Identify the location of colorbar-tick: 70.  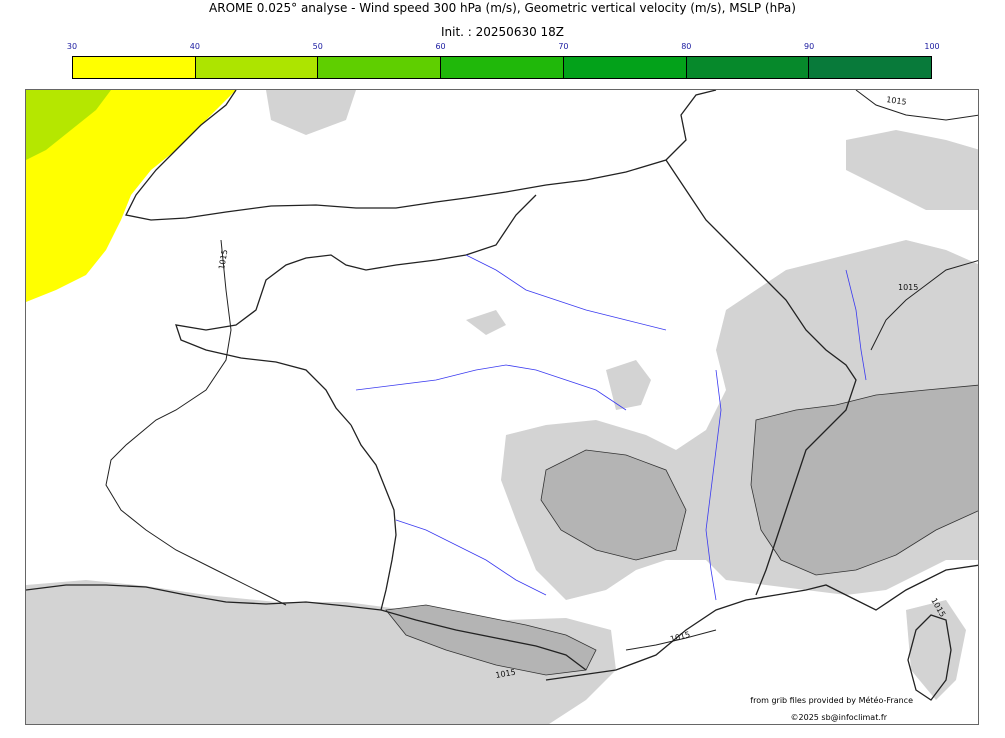
(563, 46).